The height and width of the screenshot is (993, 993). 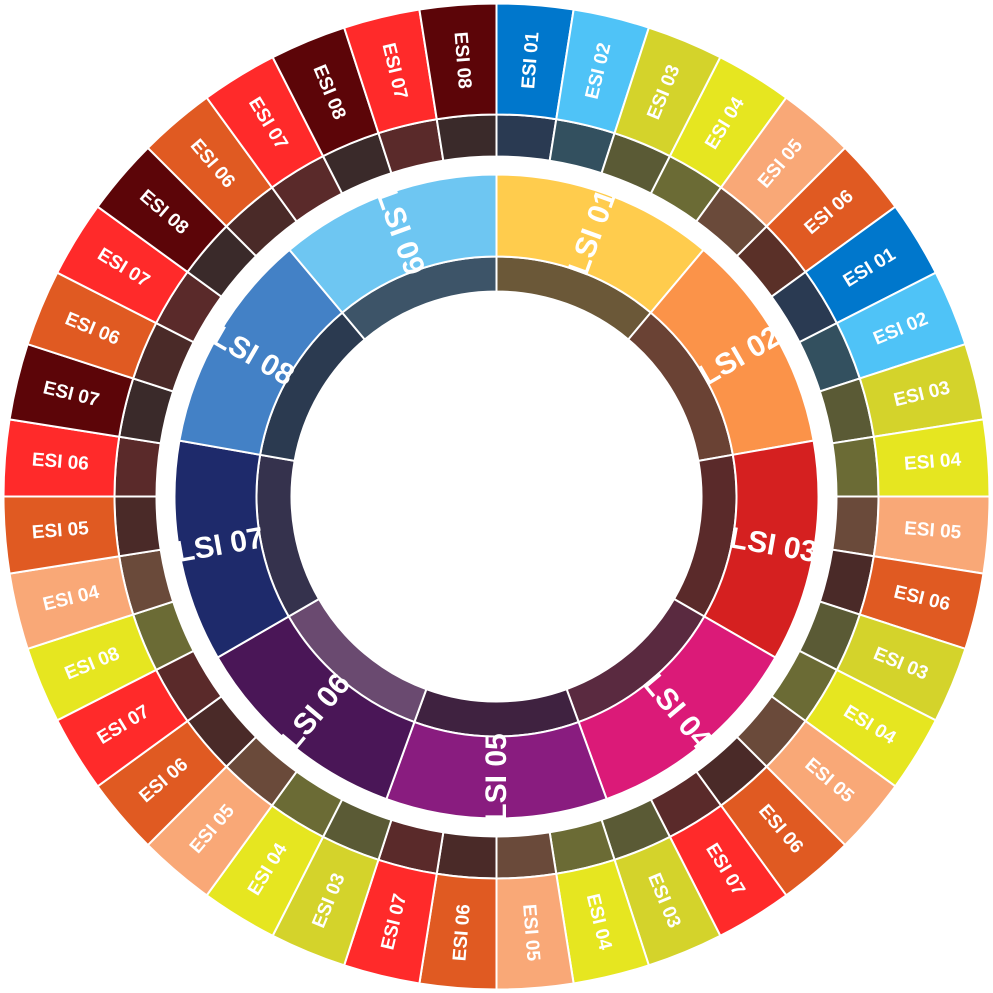 I want to click on segment-label: LSI 05, so click(x=496, y=777).